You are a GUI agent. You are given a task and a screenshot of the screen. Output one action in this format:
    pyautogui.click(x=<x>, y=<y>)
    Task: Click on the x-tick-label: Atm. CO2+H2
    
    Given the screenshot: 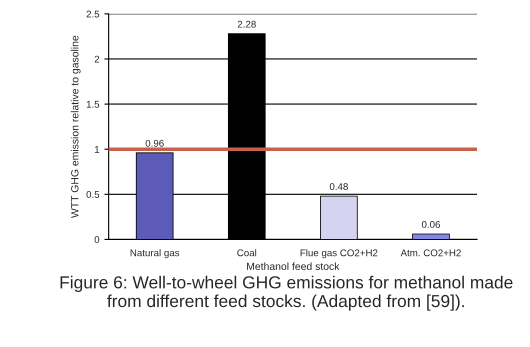 What is the action you would take?
    pyautogui.click(x=430, y=252)
    